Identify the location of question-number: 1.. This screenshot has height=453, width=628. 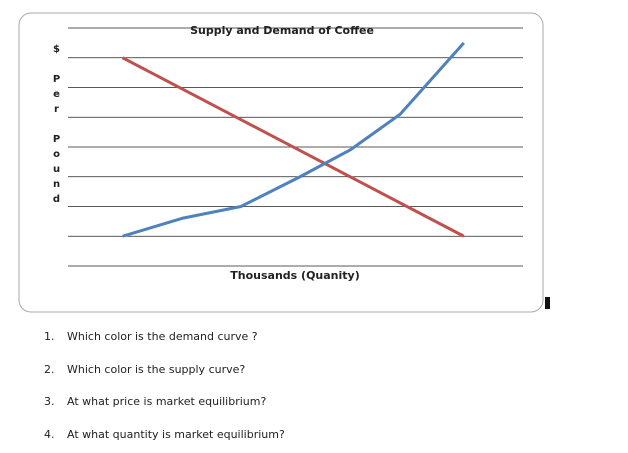
(49, 336).